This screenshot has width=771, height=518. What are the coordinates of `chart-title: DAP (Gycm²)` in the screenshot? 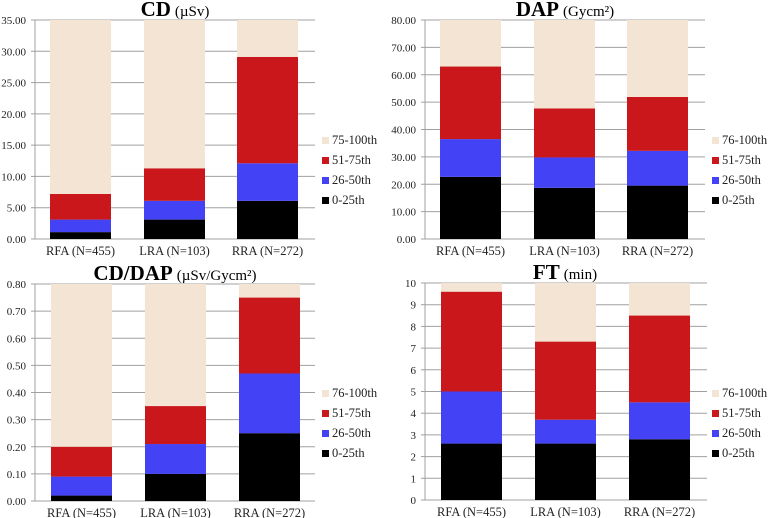 It's located at (565, 10).